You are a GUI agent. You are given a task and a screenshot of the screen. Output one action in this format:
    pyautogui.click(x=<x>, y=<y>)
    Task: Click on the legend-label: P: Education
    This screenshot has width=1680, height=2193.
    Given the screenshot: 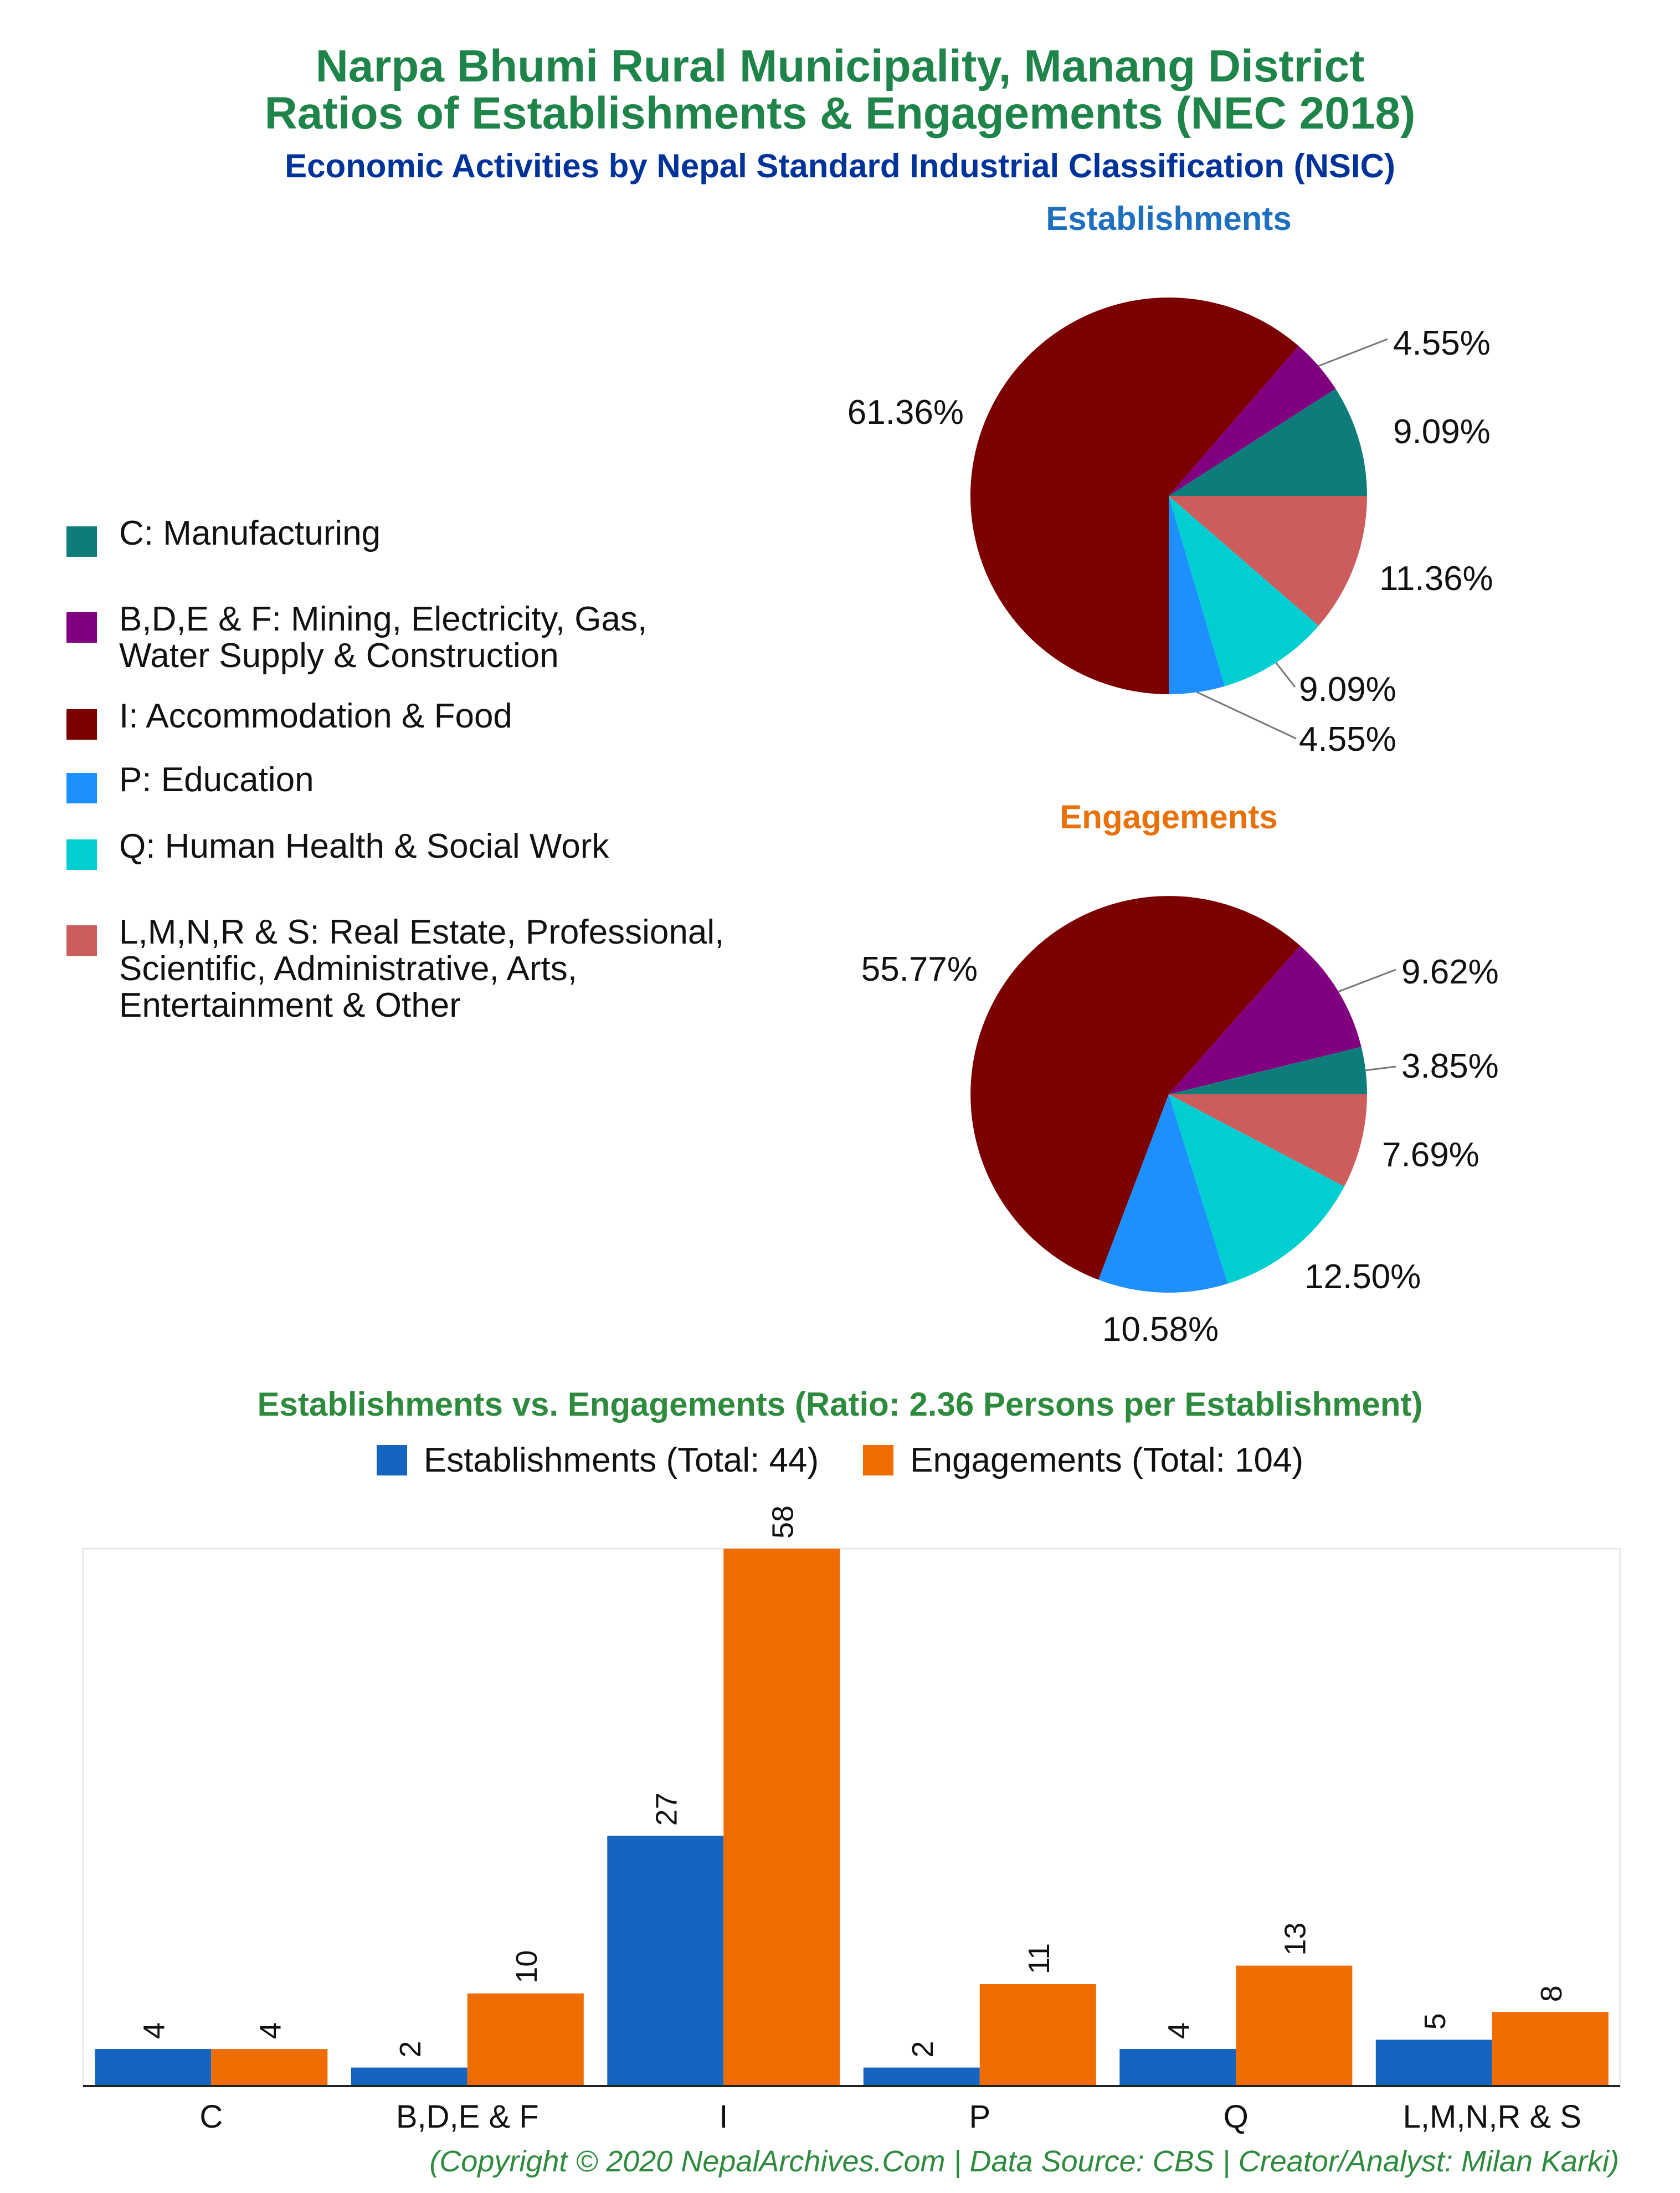 What is the action you would take?
    pyautogui.click(x=216, y=780)
    